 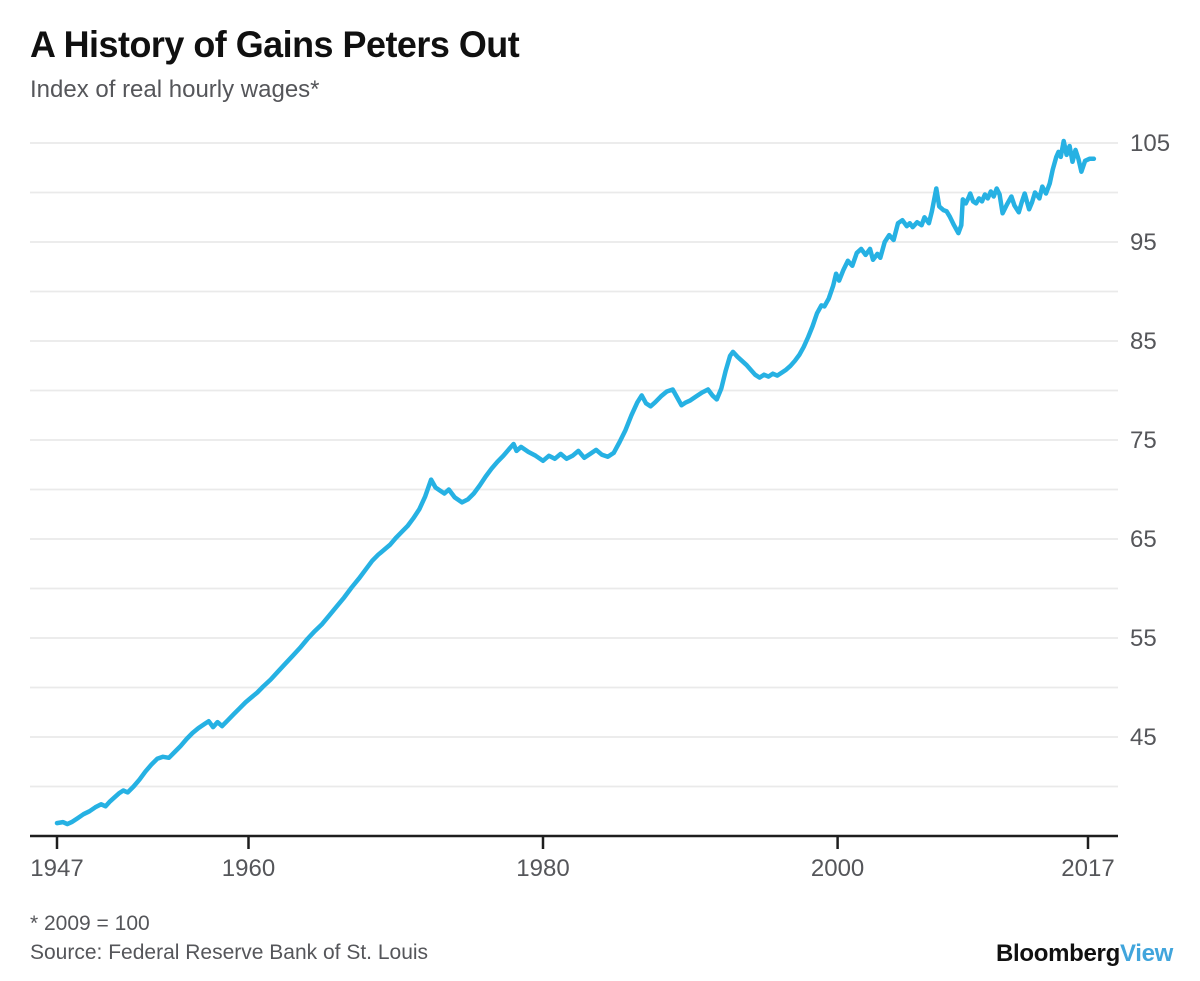 What do you see at coordinates (1150, 143) in the screenshot?
I see `y-tick-label: 105` at bounding box center [1150, 143].